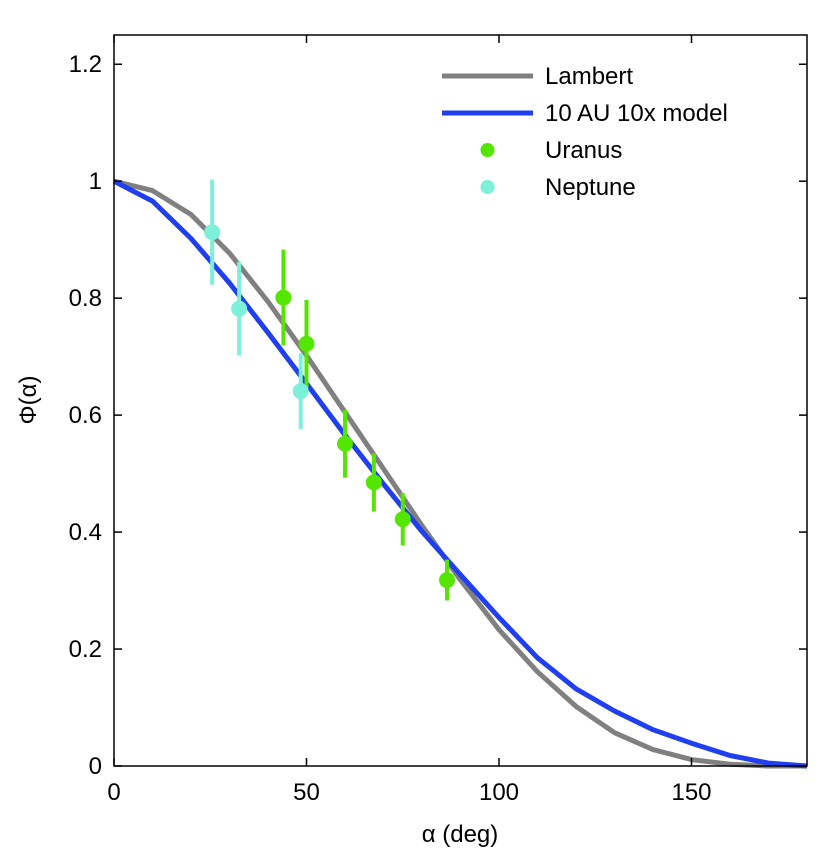 Image resolution: width=830 pixels, height=858 pixels. What do you see at coordinates (113, 792) in the screenshot?
I see `x-tick-label: 0` at bounding box center [113, 792].